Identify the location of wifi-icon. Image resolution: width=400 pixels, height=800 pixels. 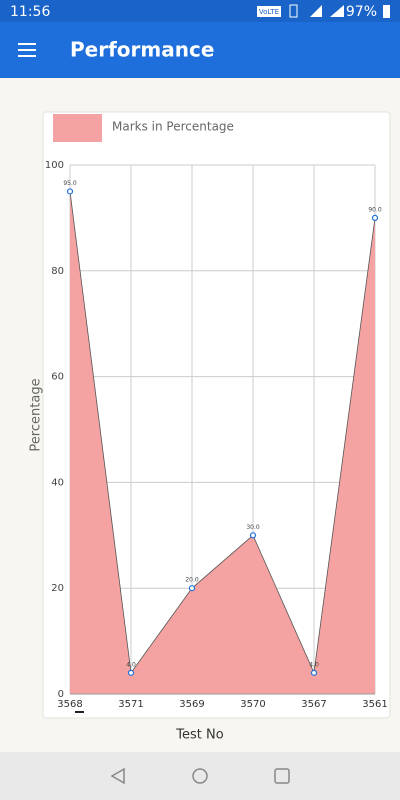
(316, 11).